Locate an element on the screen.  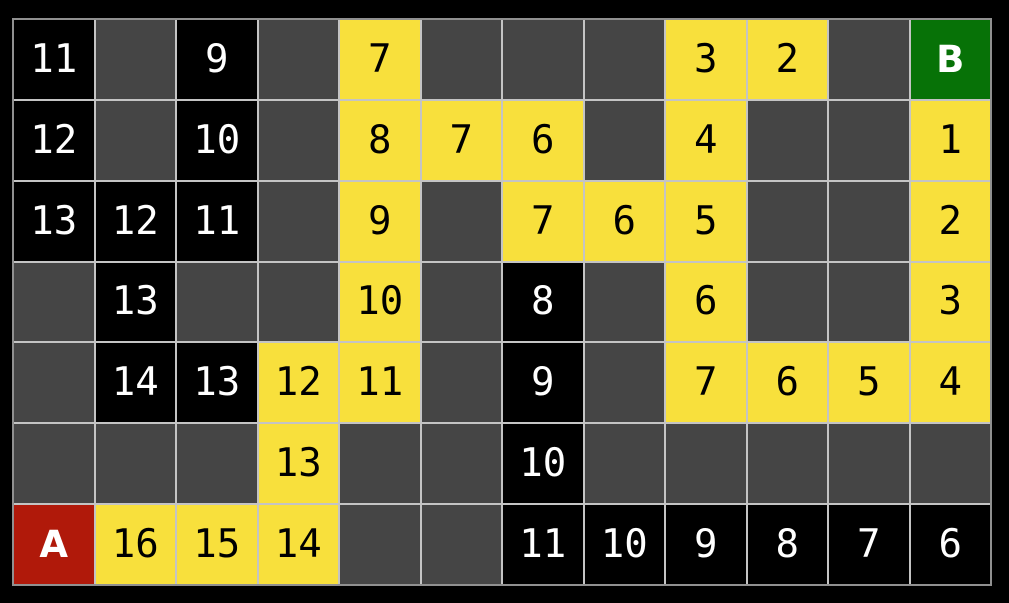
path-cell: 12 is located at coordinates (298, 383).